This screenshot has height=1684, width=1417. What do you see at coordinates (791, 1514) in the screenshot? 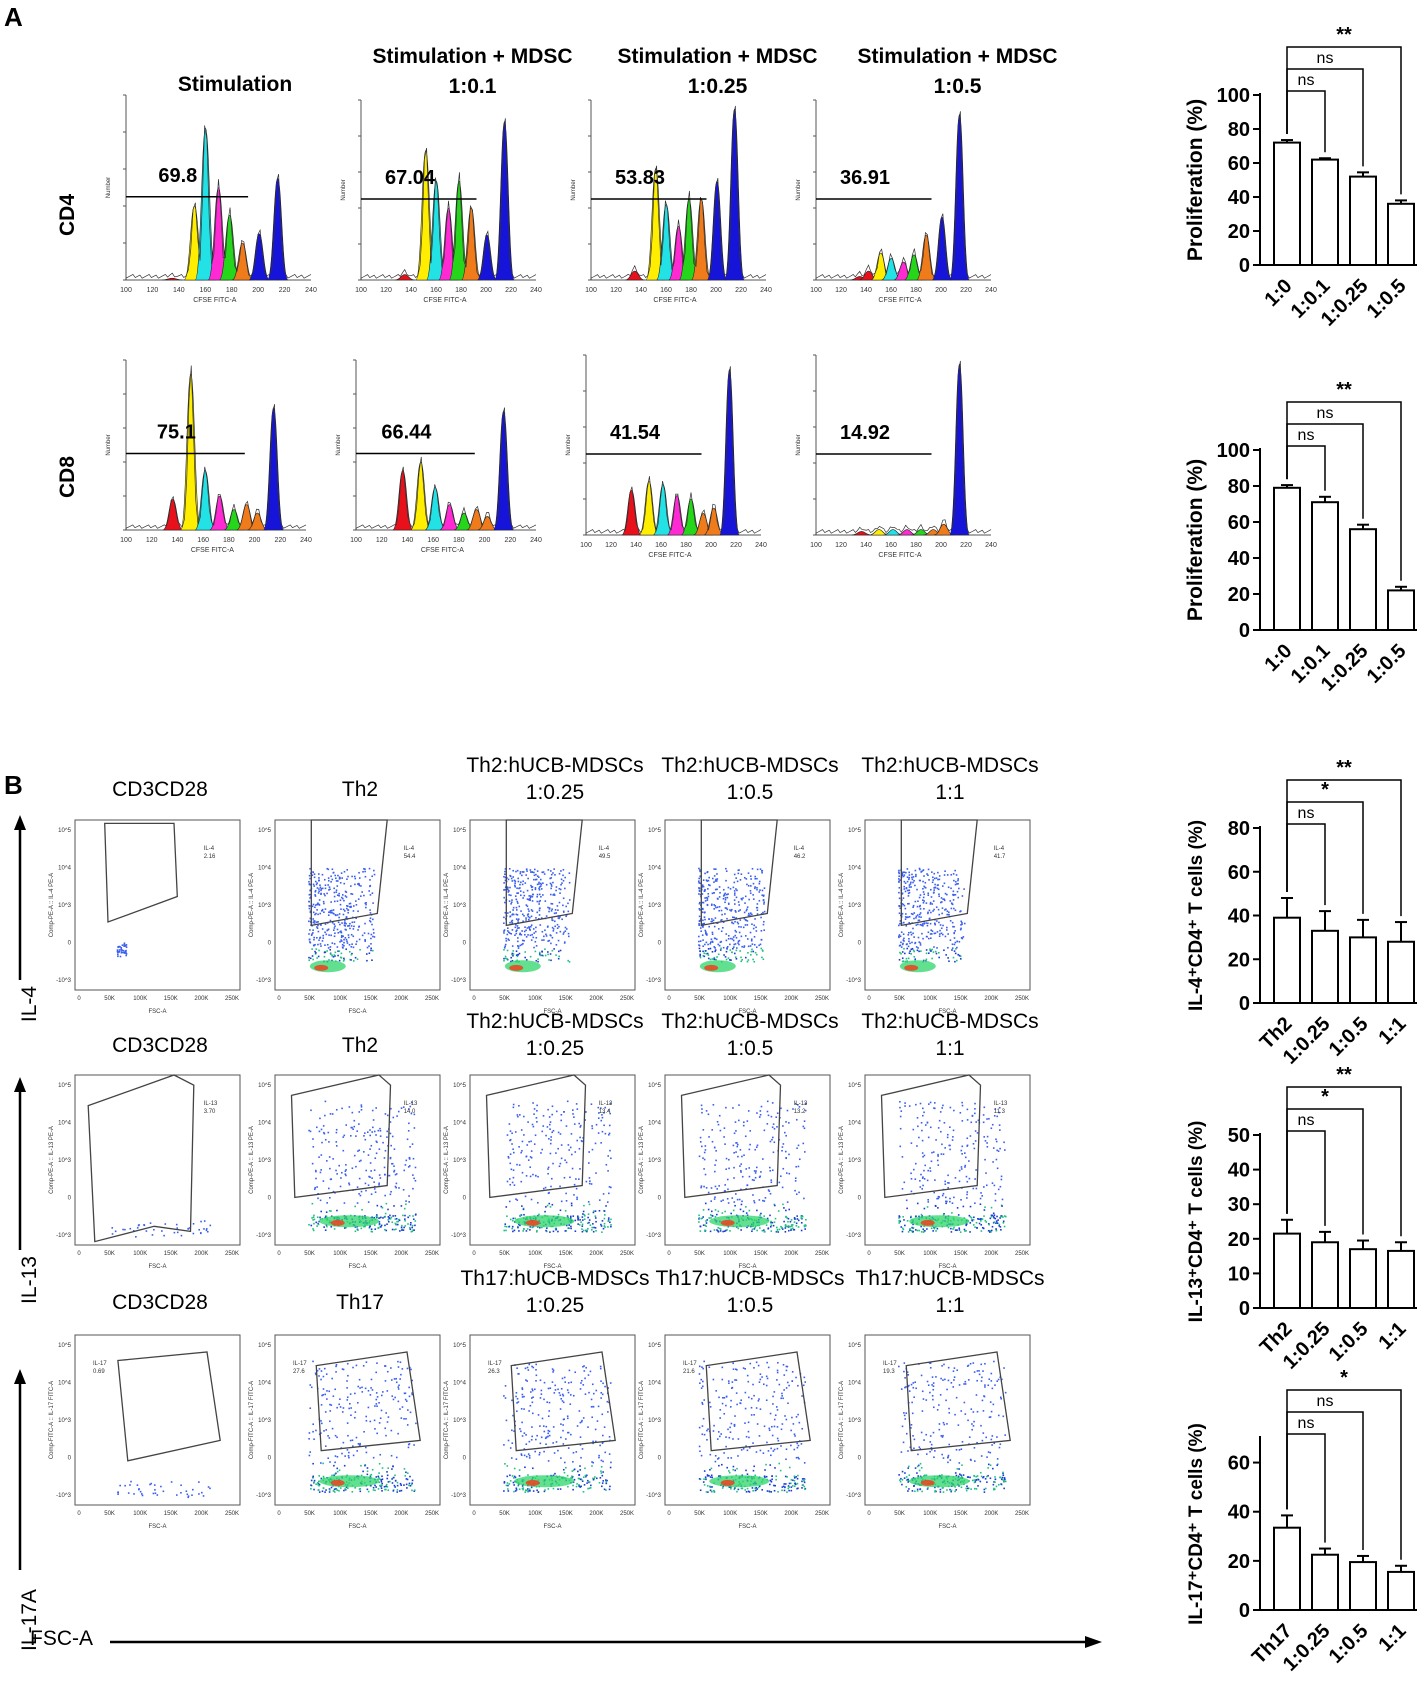
I see `flow-x-tick-label: 200K` at bounding box center [791, 1514].